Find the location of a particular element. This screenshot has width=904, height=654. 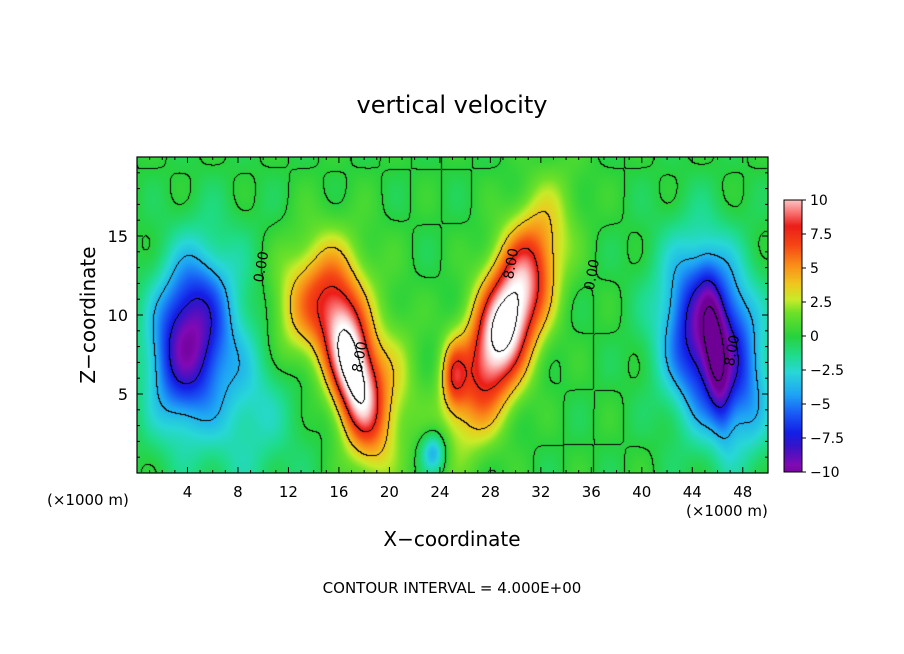

contour-labels: 0.00 0.00 8.00 8.00 8.00 is located at coordinates (497, 310).